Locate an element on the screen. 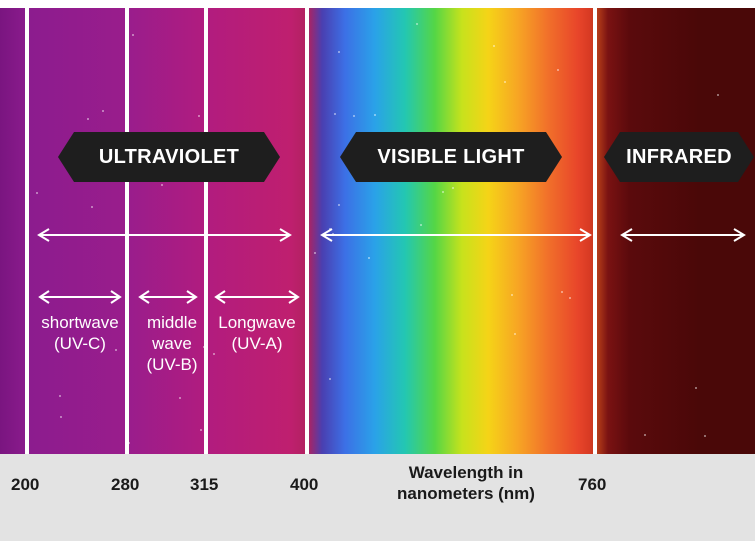  uva-label-name: Longwave is located at coordinates (257, 322).